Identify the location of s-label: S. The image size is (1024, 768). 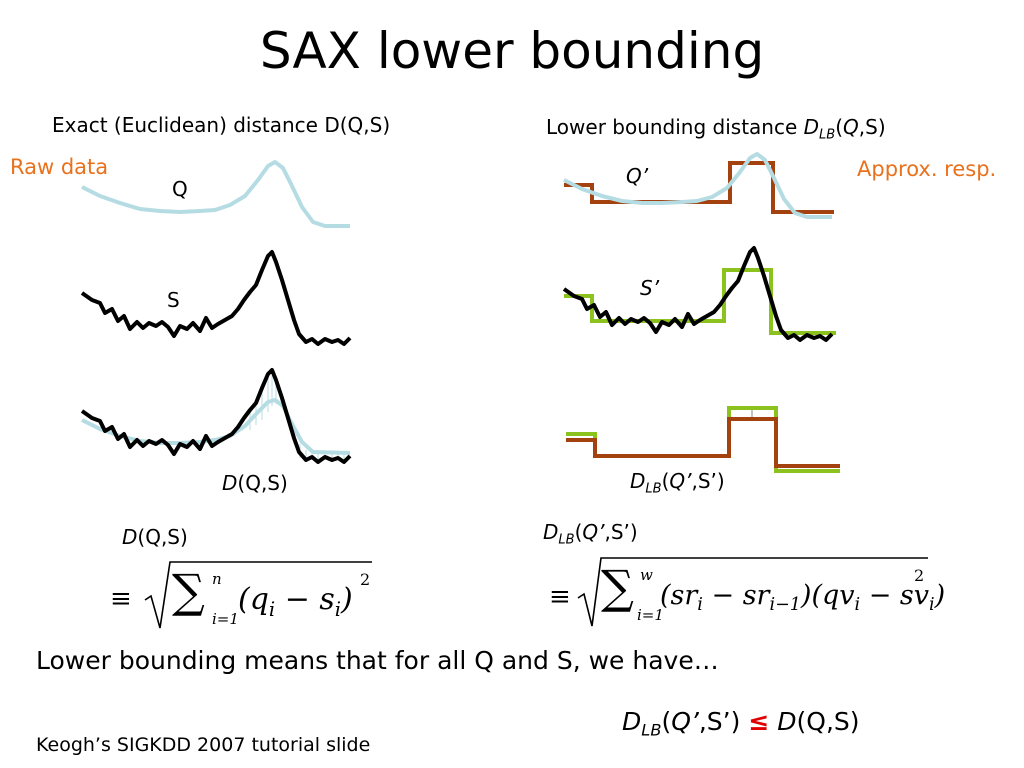
(173, 300).